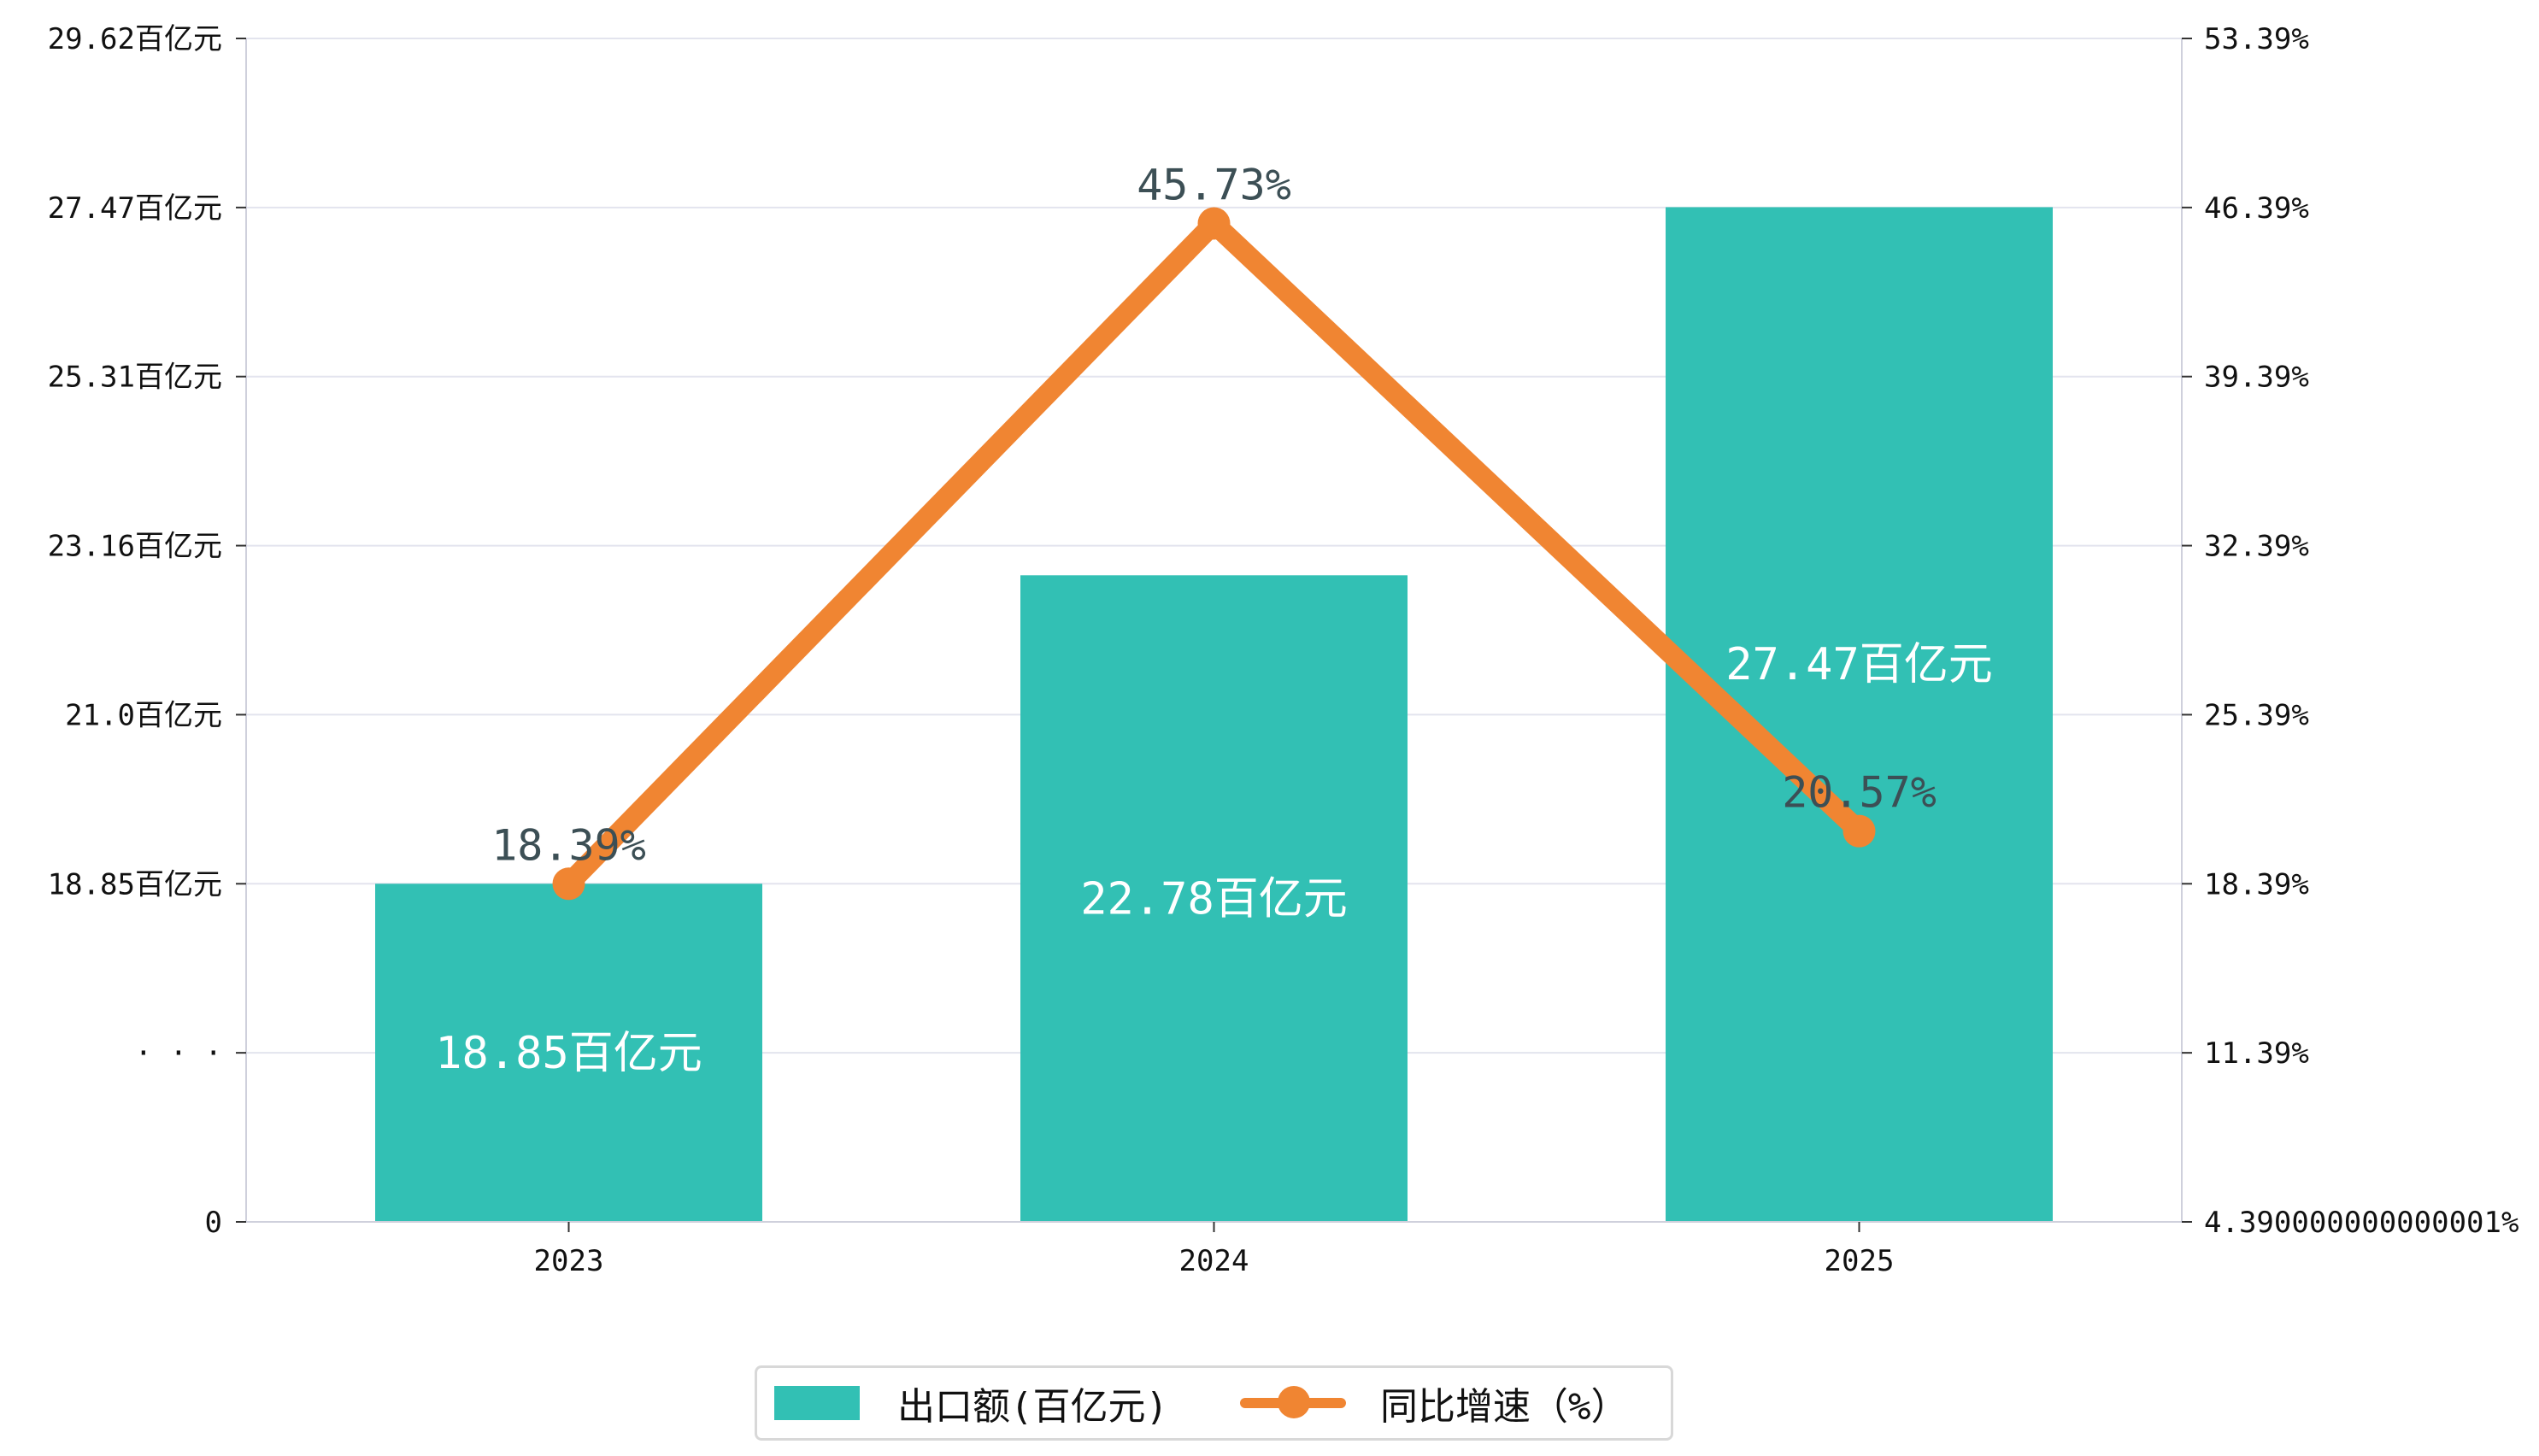  I want to click on right-tick-label: 11.39%, so click(2256, 1054).